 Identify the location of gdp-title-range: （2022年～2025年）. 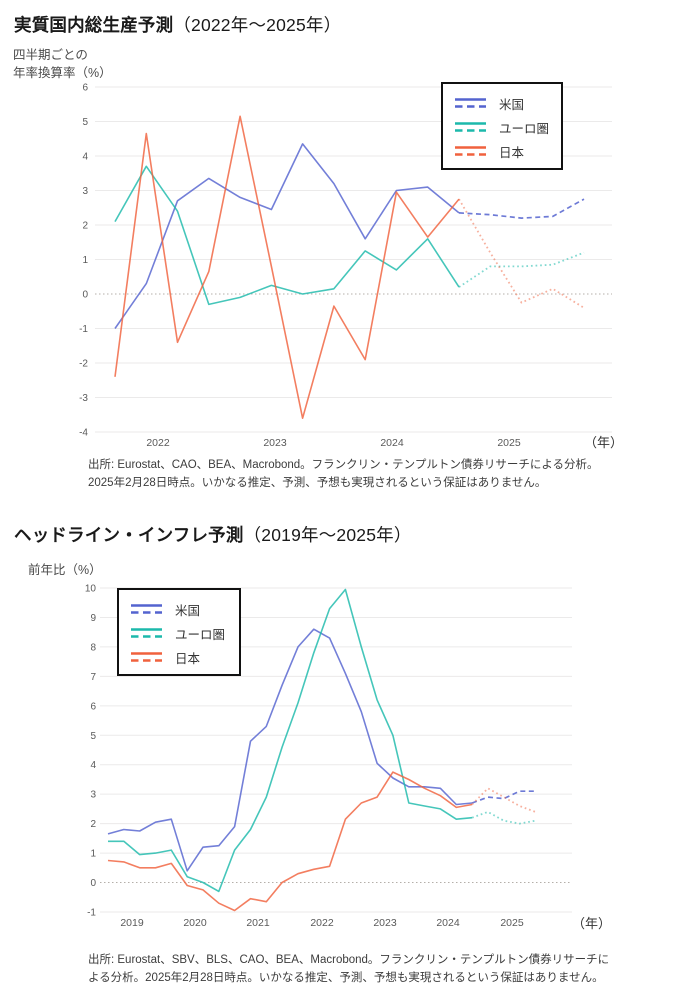
(257, 25).